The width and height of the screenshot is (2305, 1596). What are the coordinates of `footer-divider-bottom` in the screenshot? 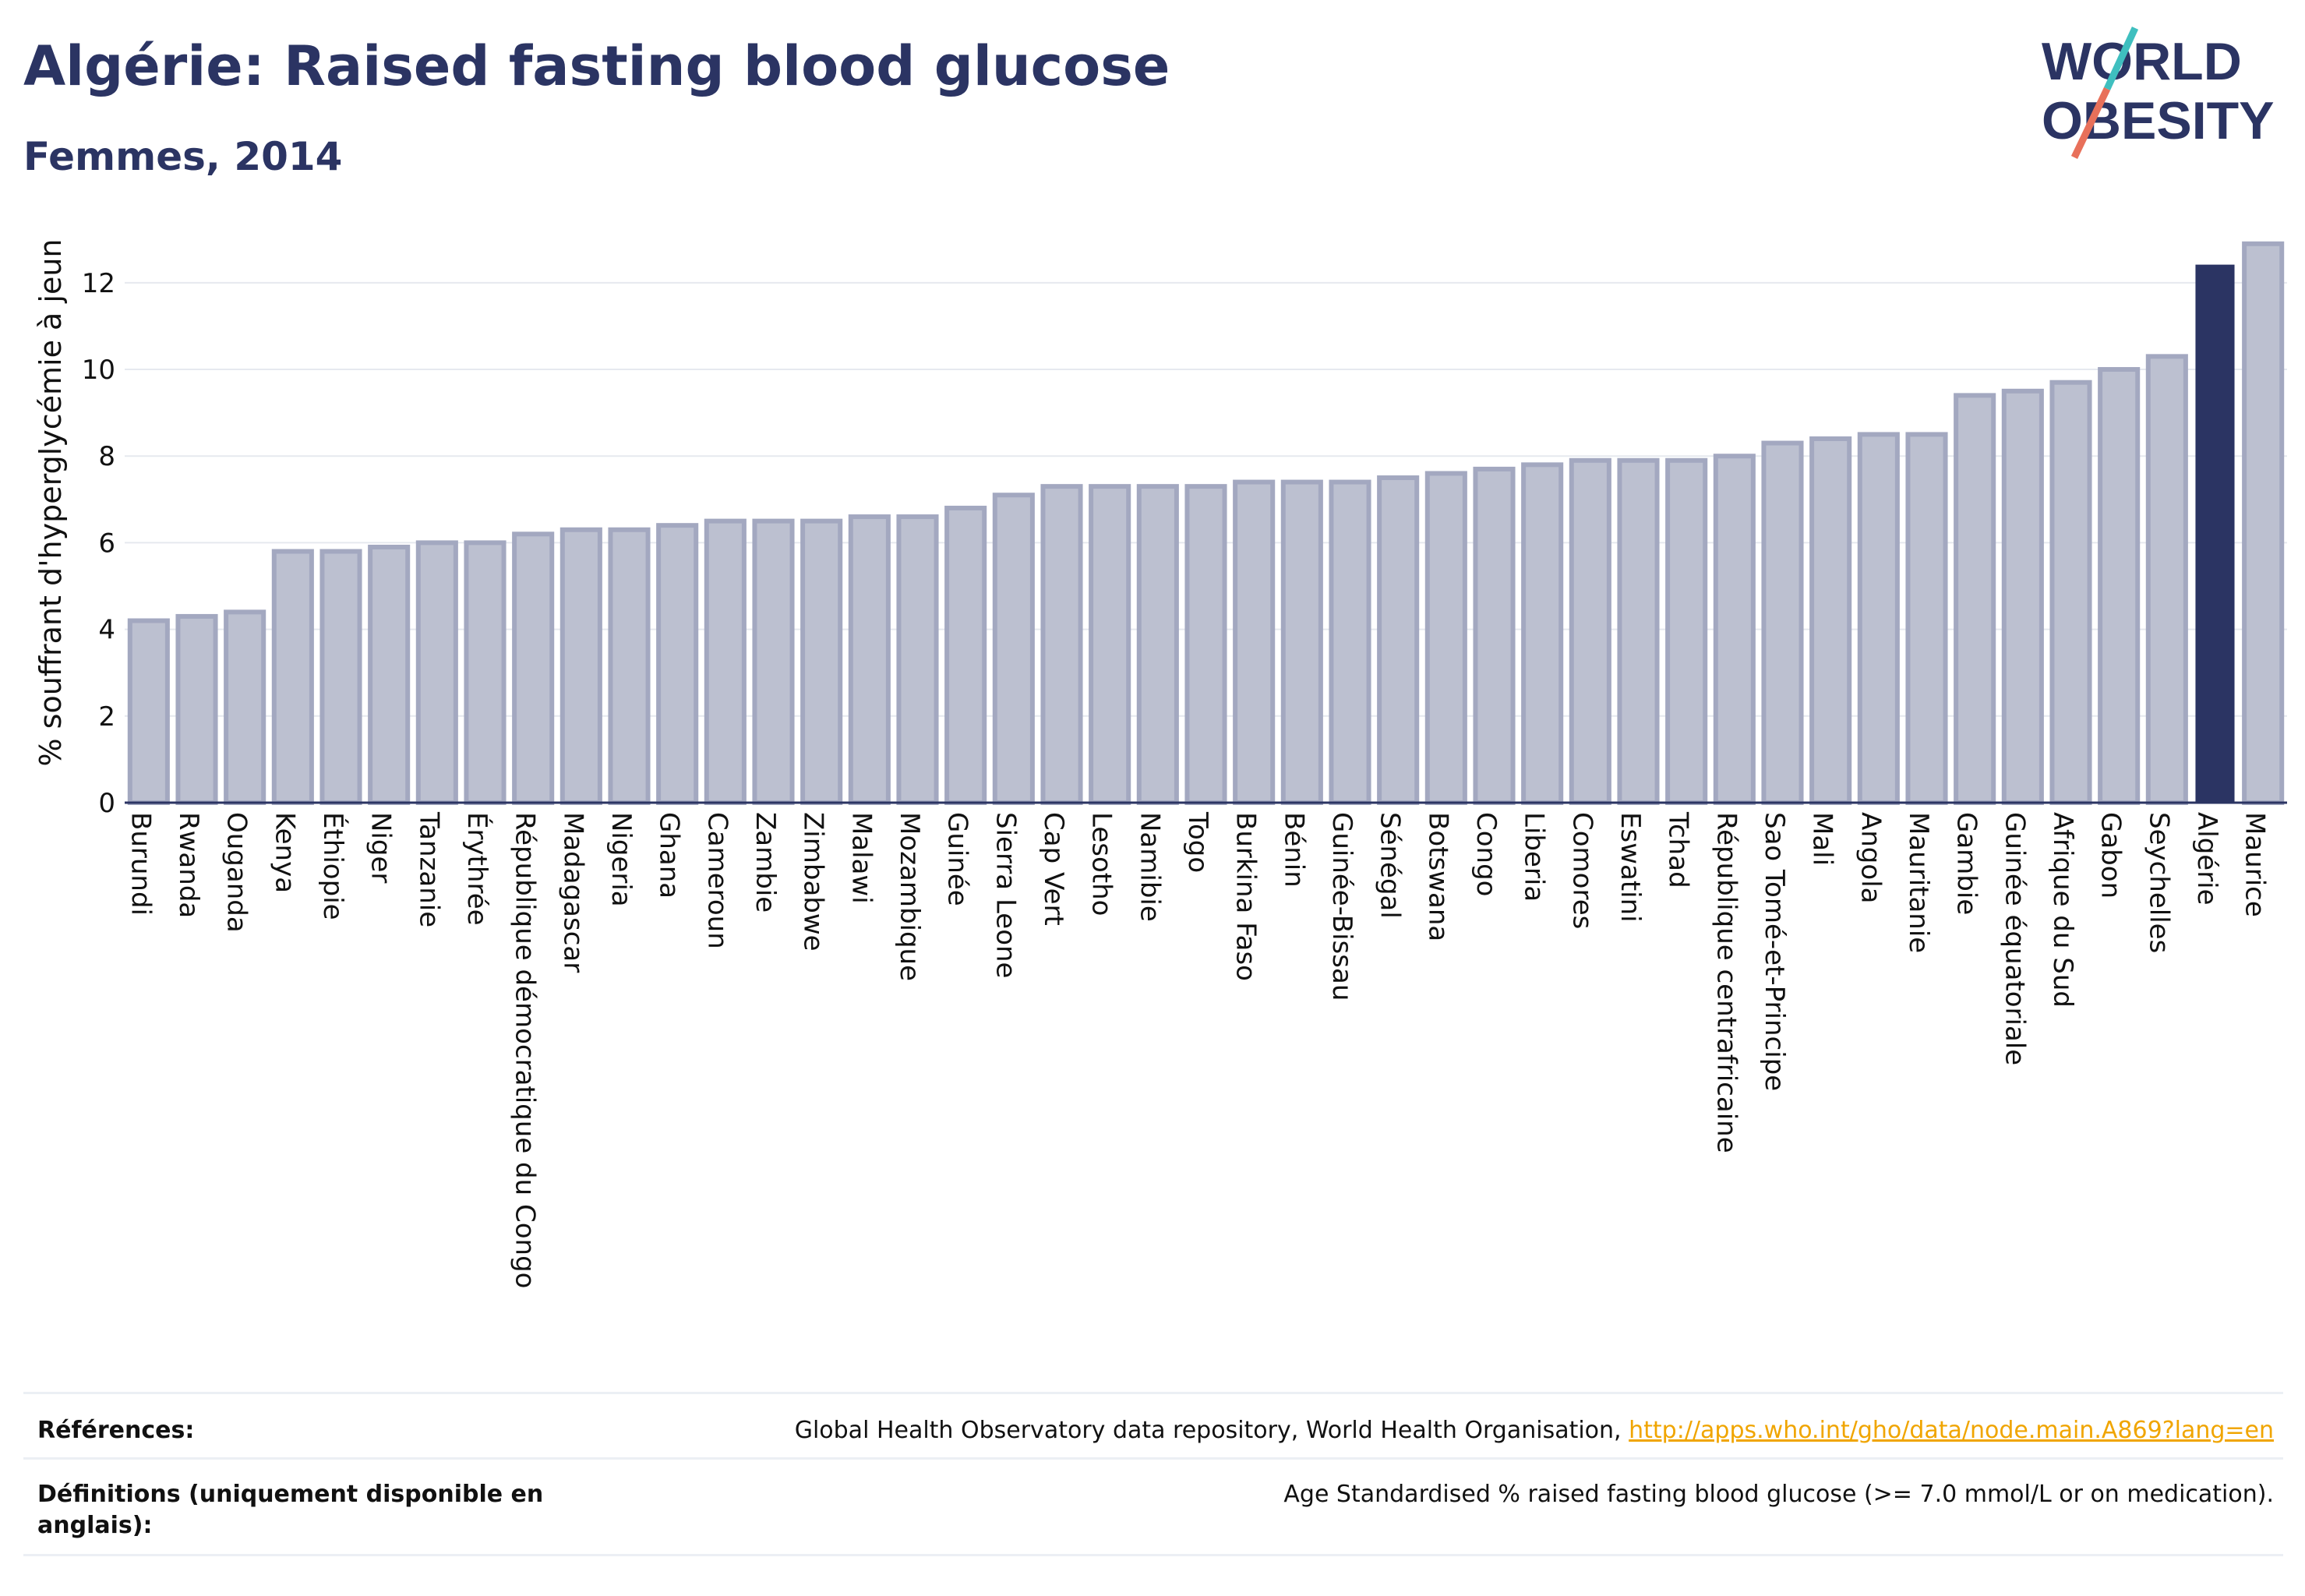 It's located at (1153, 1555).